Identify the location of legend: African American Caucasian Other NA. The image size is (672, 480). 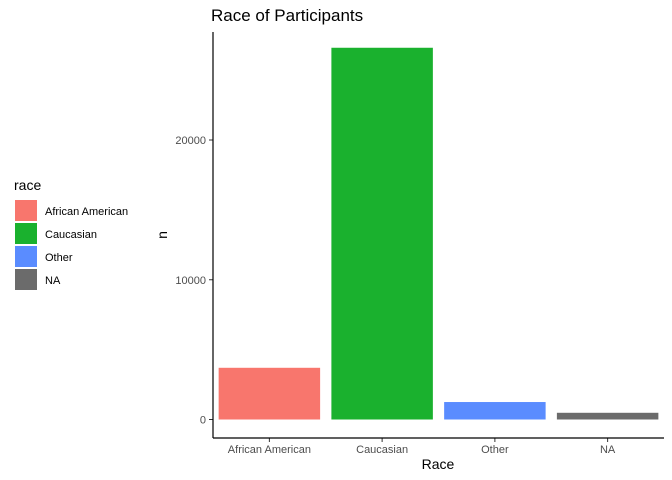
(71, 245).